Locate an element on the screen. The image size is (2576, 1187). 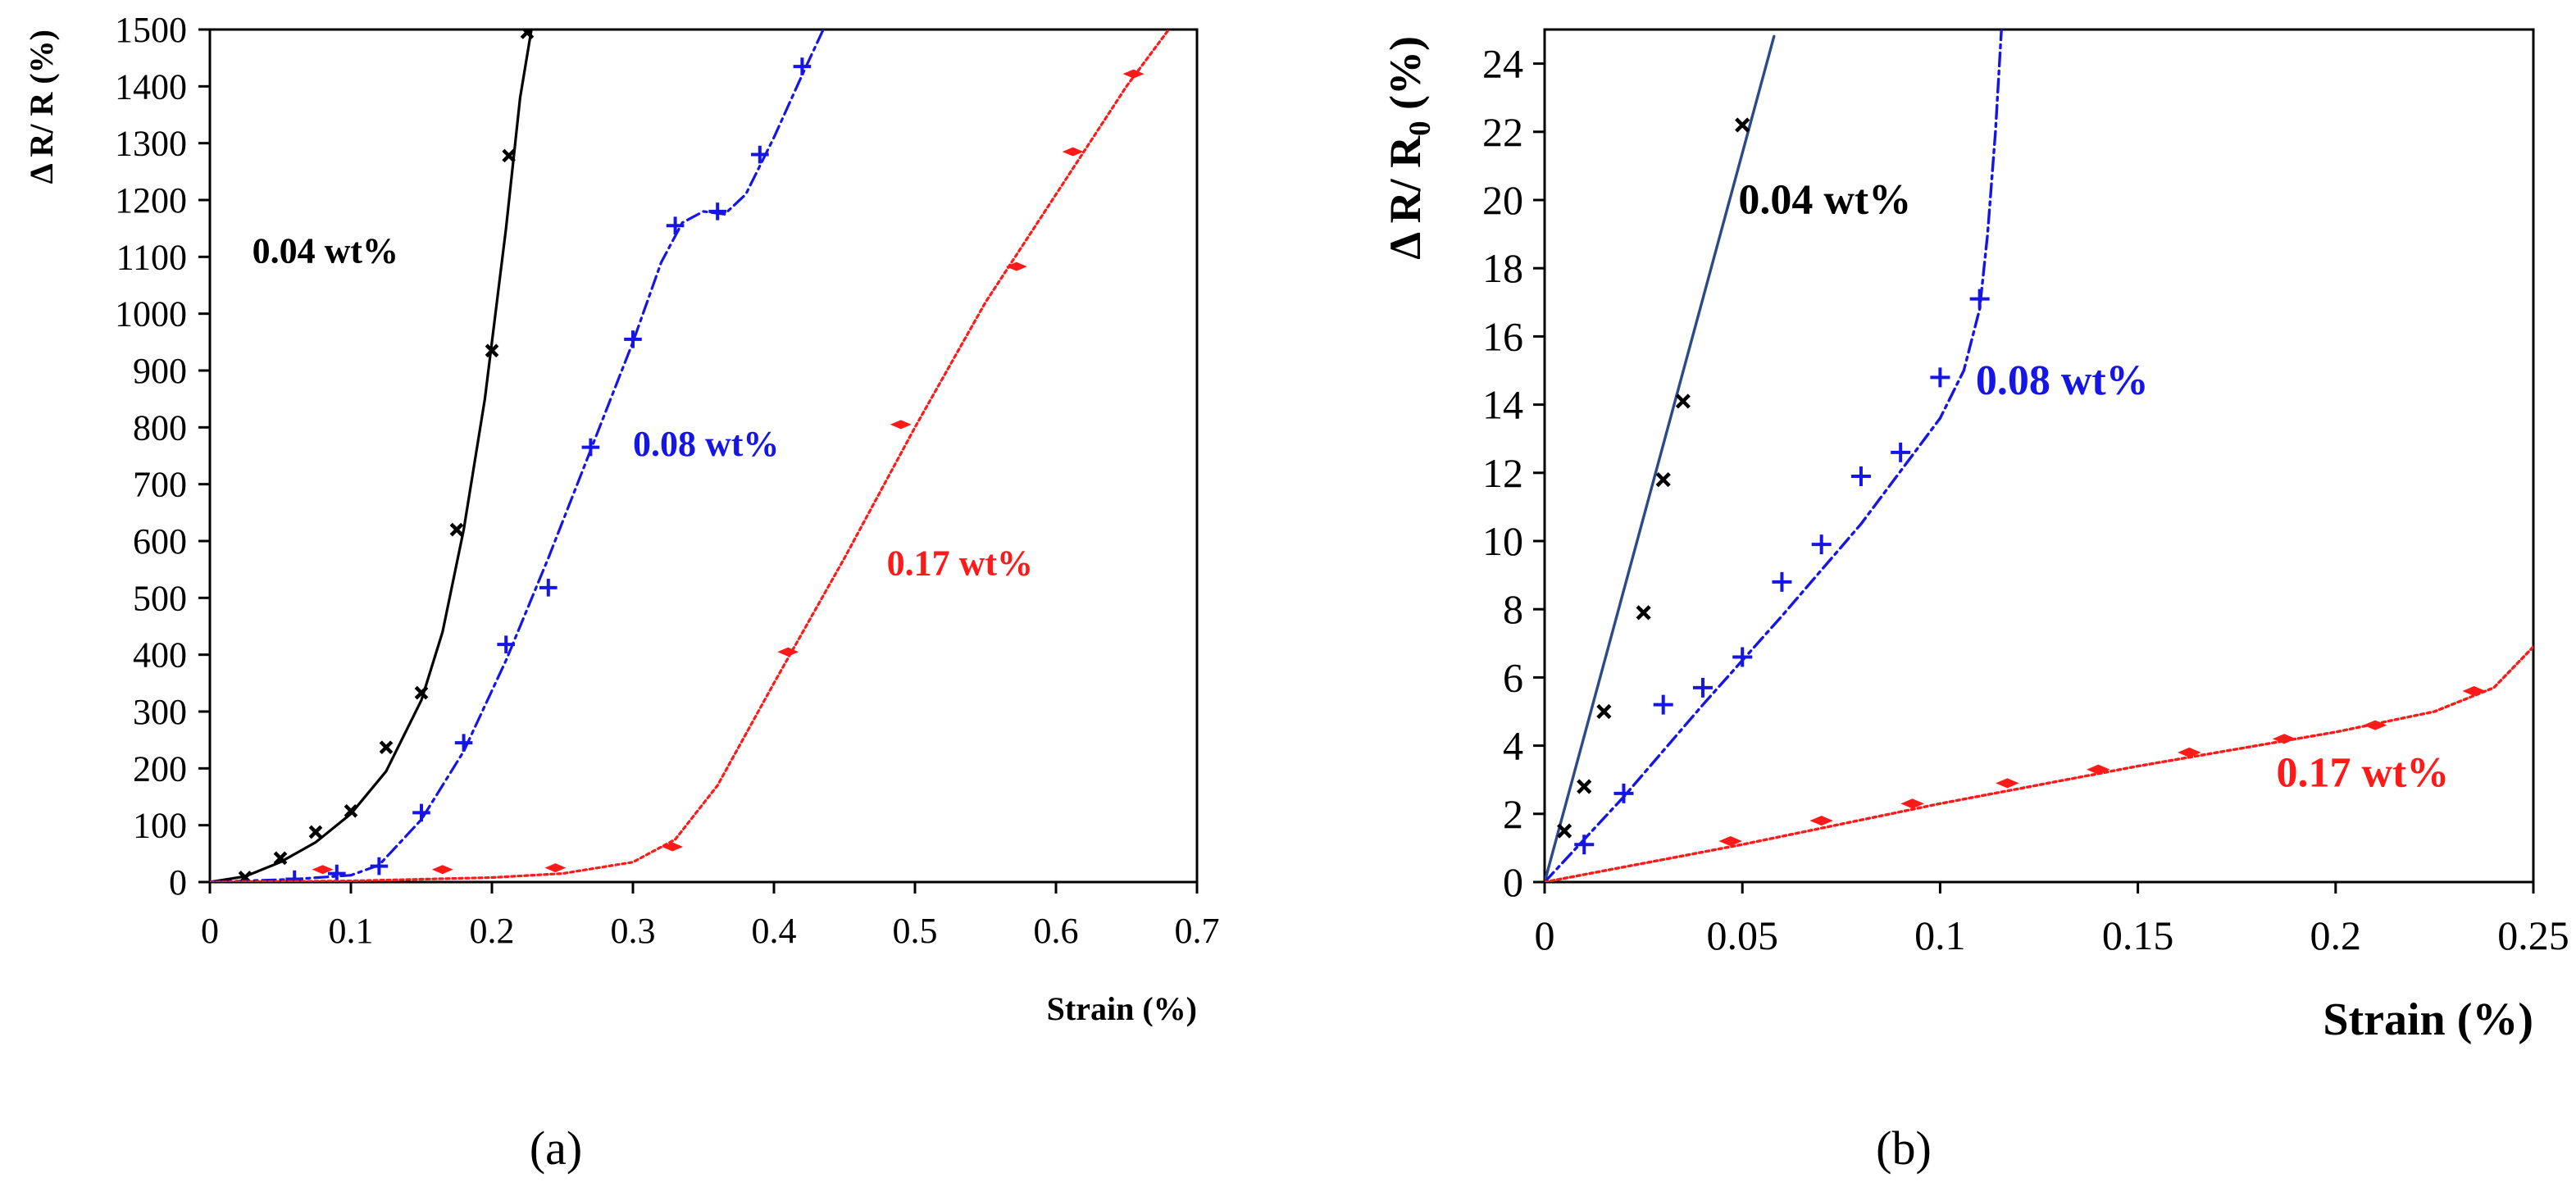
y-tick-label: 6 is located at coordinates (1513, 677).